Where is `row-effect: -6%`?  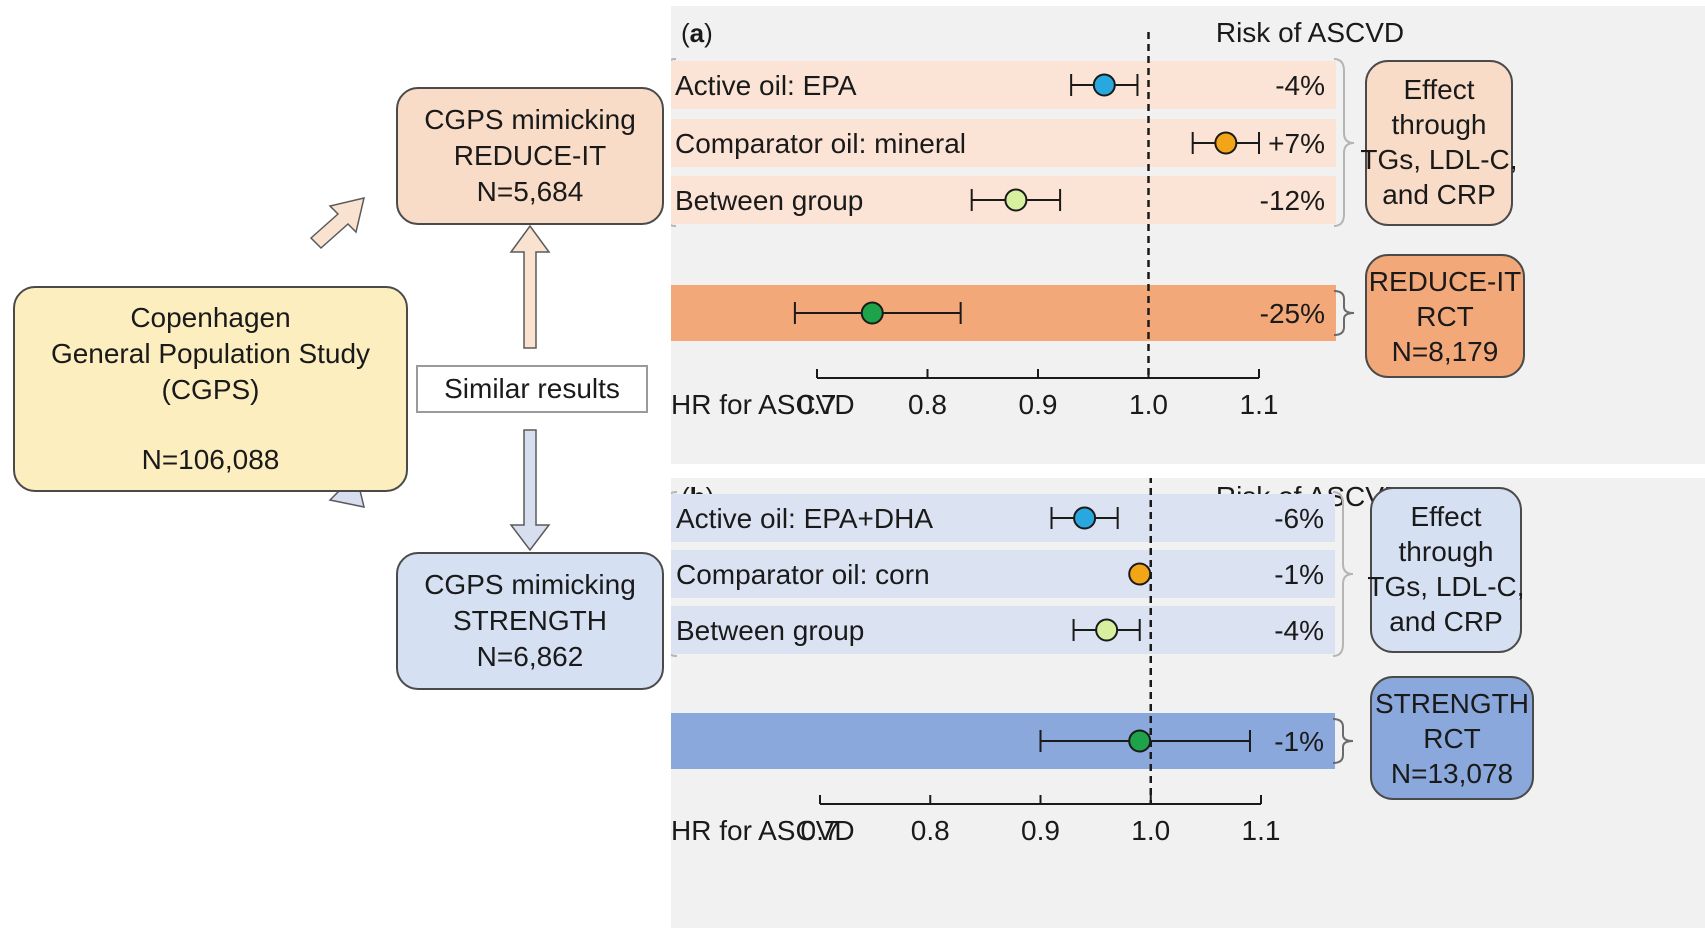
row-effect: -6% is located at coordinates (1299, 518).